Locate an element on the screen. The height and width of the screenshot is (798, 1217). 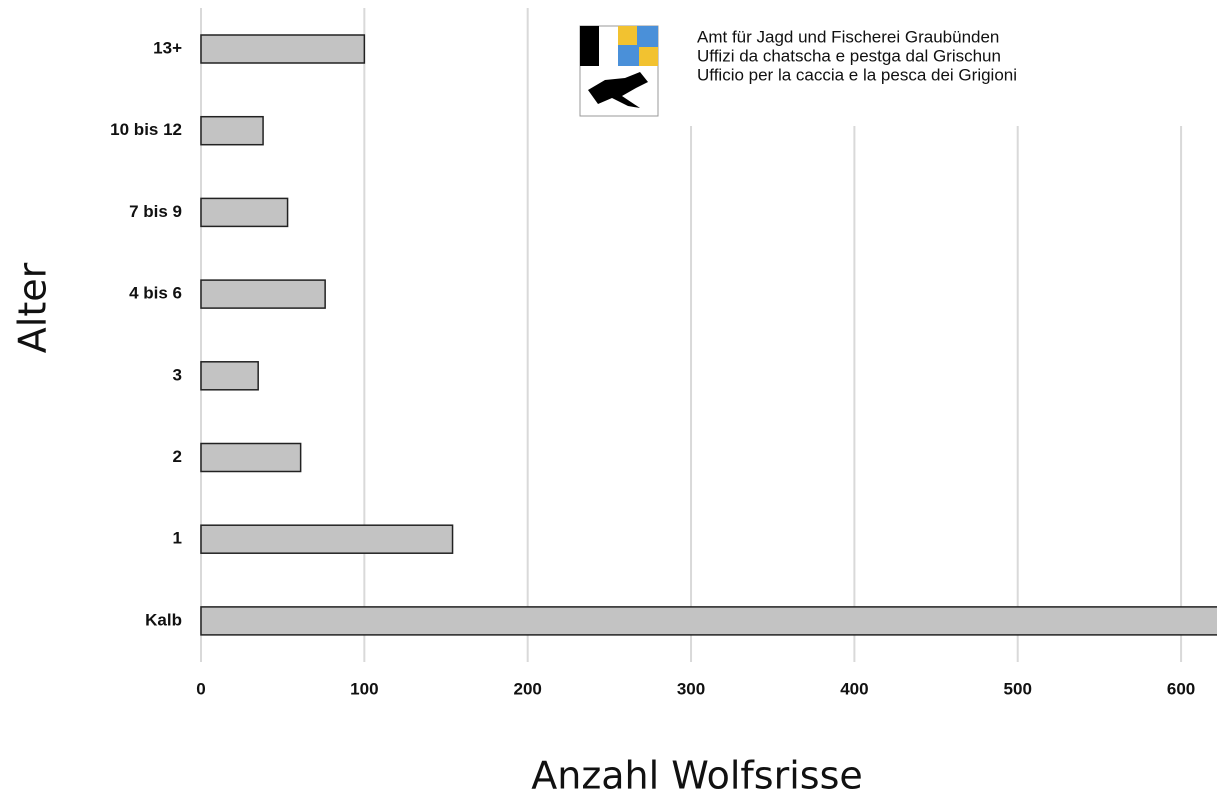
x-tick-label: 300 is located at coordinates (691, 688).